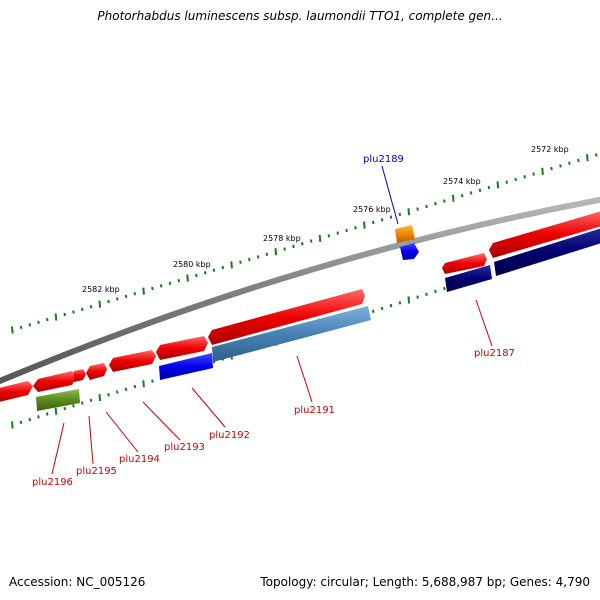 The height and width of the screenshot is (600, 600). I want to click on gene-plu2192-reverse, so click(186, 366).